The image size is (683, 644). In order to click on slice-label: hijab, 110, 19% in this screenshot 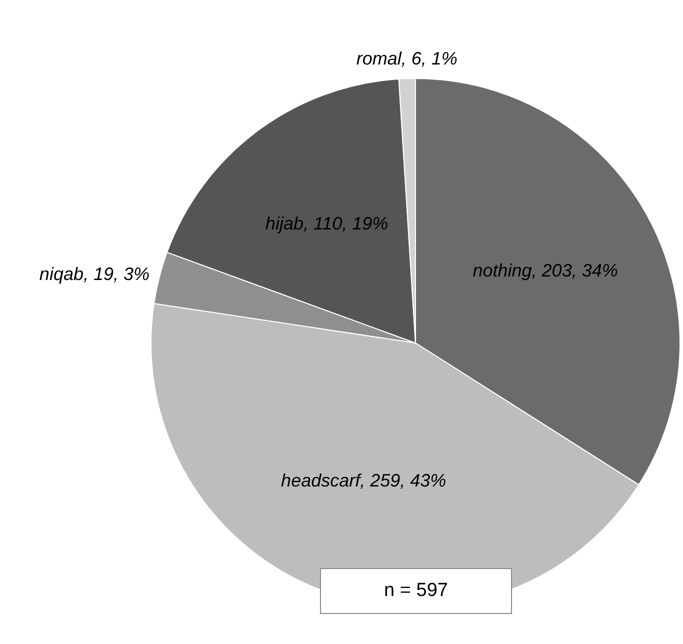, I will do `click(326, 223)`.